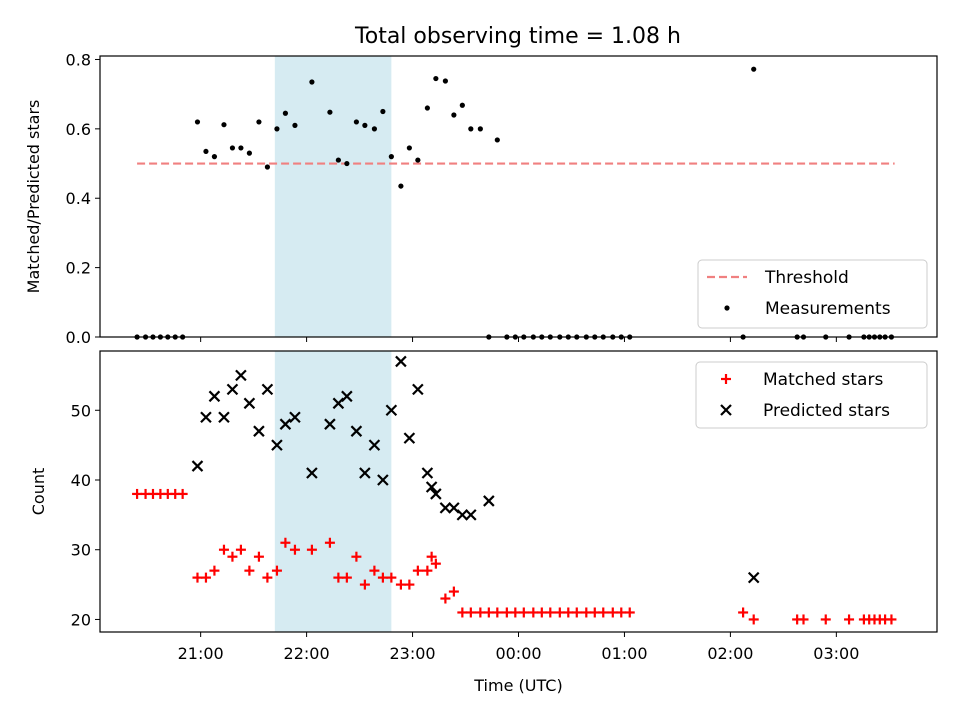 The image size is (960, 720). Describe the element at coordinates (81, 410) in the screenshot. I see `bottom-y-tick-label: 50` at that location.